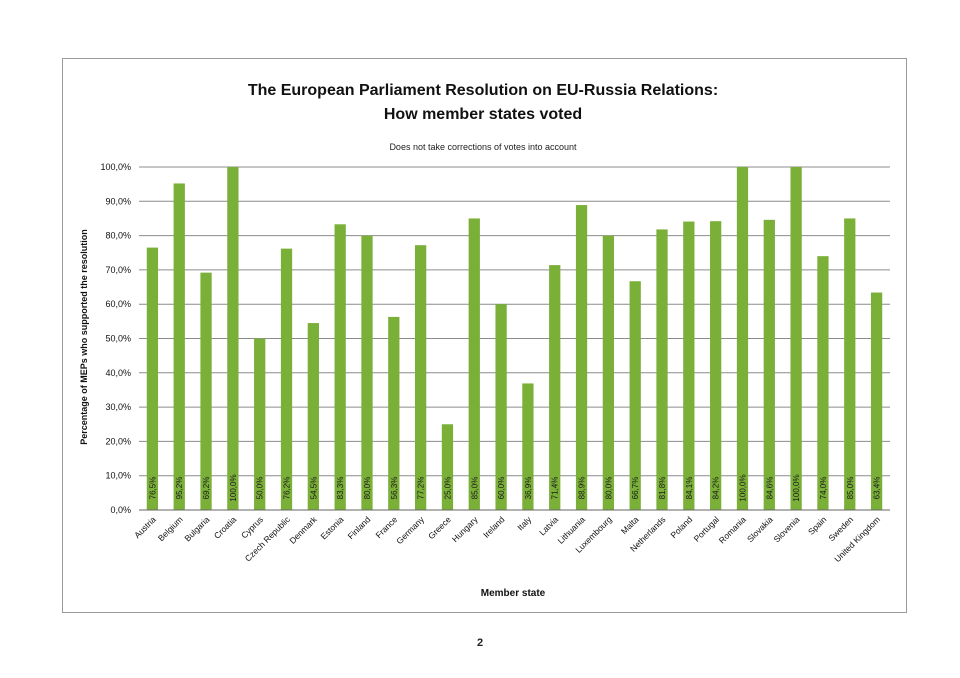 Image resolution: width=960 pixels, height=678 pixels. I want to click on data-label: 36,9%, so click(528, 488).